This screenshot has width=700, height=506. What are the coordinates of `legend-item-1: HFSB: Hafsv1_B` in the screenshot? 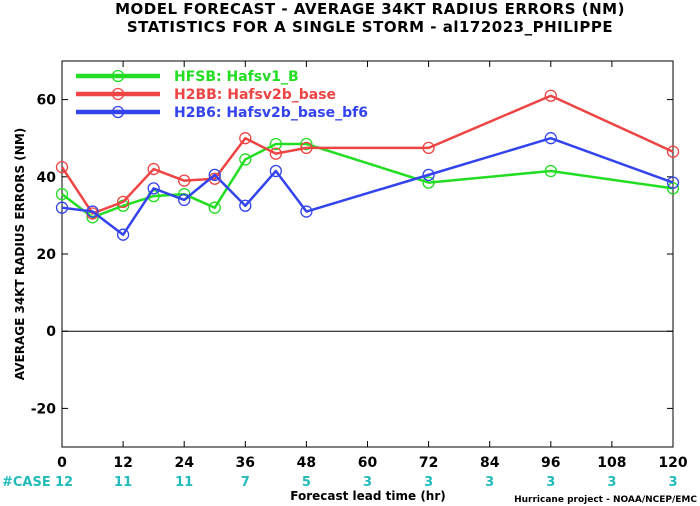 It's located at (187, 77).